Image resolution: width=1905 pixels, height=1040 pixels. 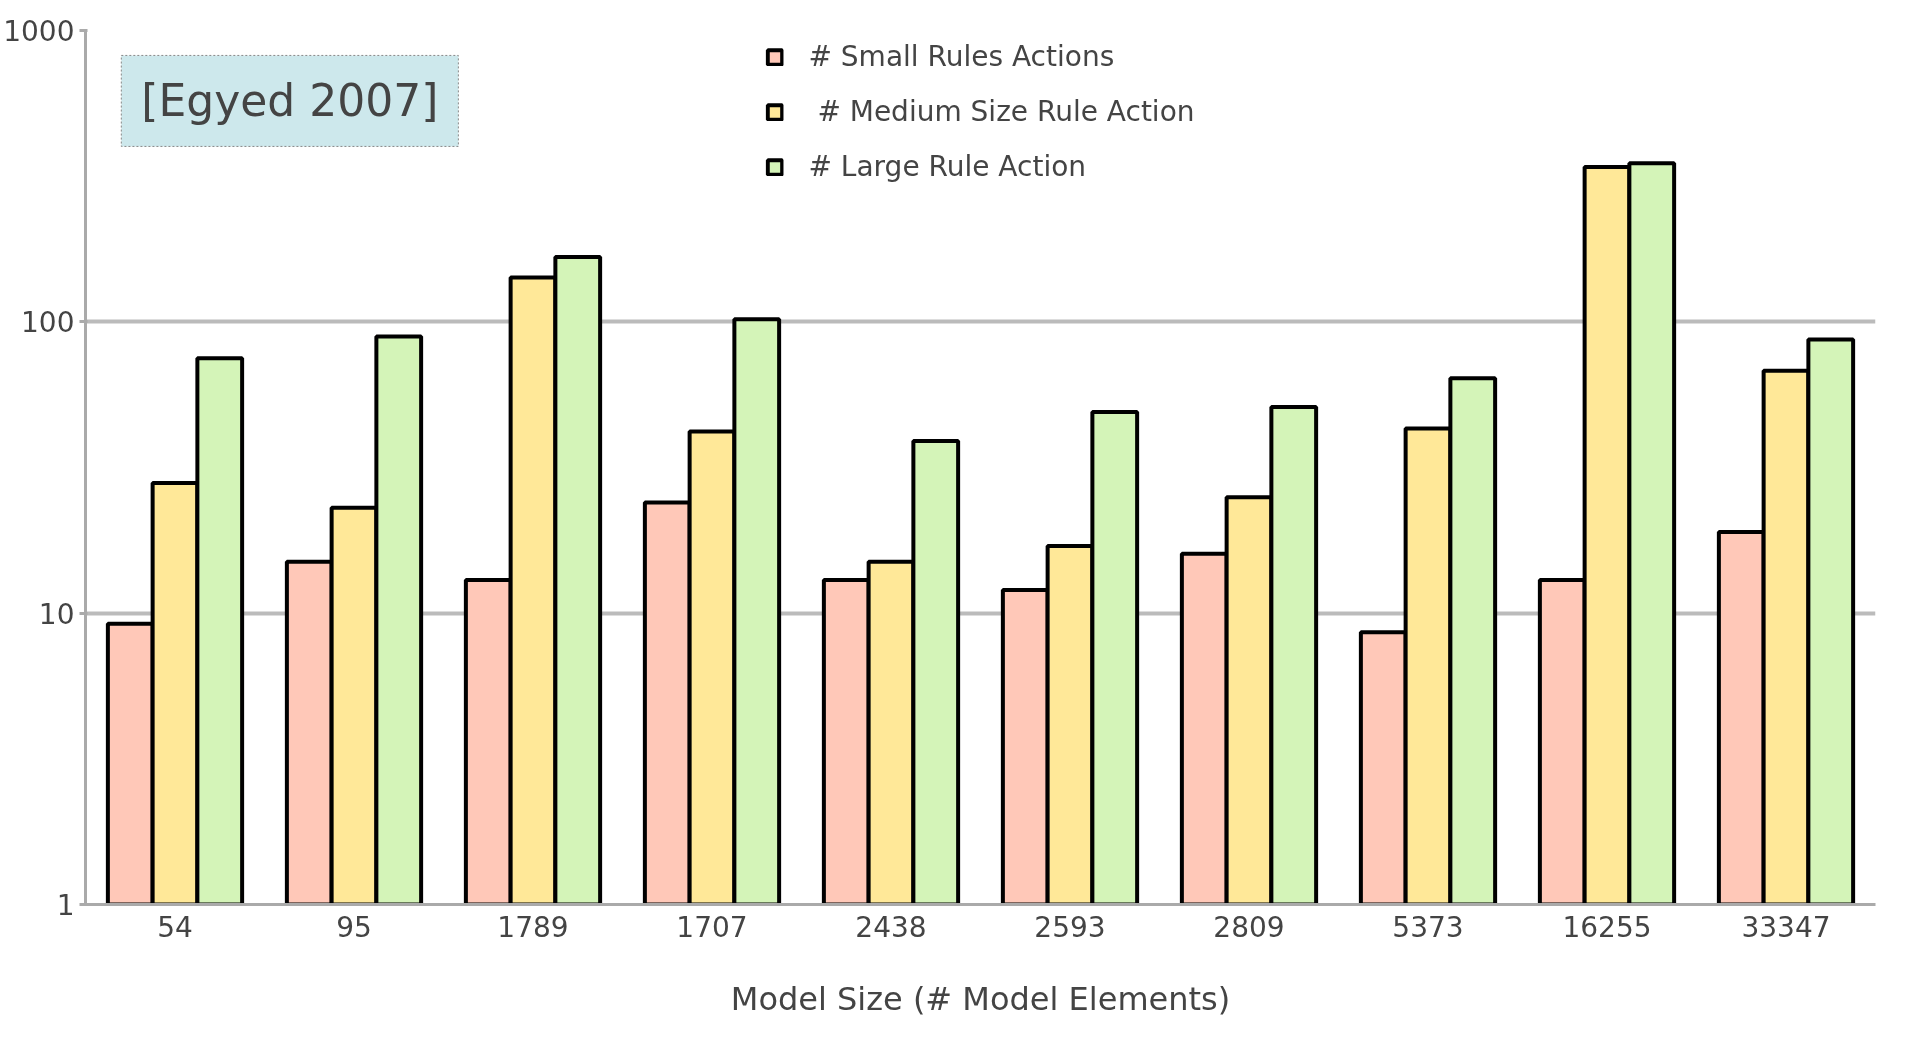 I want to click on x-tick-label: 16255, so click(x=1607, y=927).